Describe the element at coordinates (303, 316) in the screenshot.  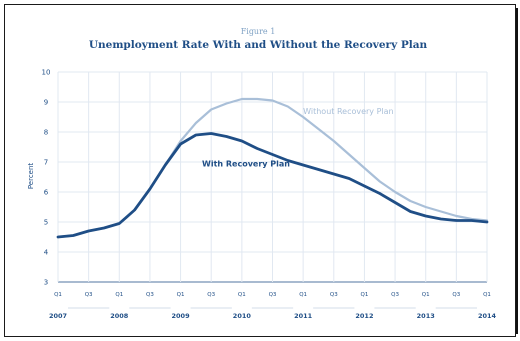
I see `x-tick-year: 2011` at that location.